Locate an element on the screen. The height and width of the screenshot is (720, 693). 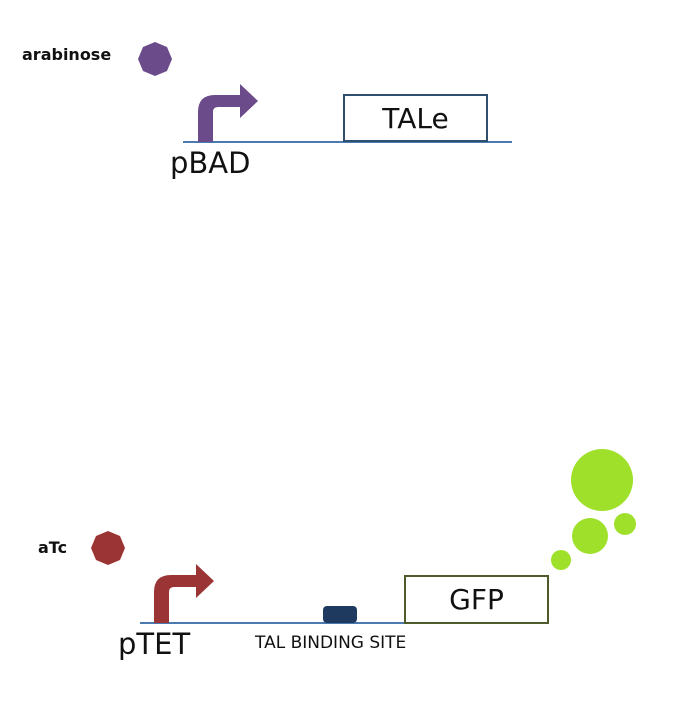
arabinose-molecule-icon is located at coordinates (155, 59).